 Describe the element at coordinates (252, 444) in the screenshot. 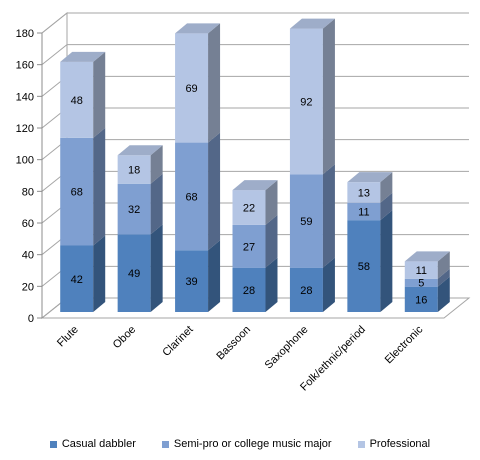

I see `legend-label-semipro: Semi-pro or college music major` at that location.